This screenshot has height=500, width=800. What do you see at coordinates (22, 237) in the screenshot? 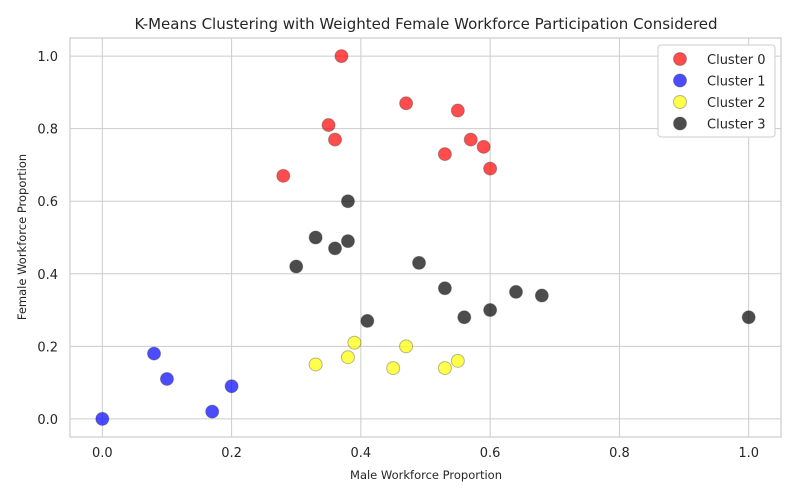
I see `y-axis-label: Female Workforce Proportion` at bounding box center [22, 237].